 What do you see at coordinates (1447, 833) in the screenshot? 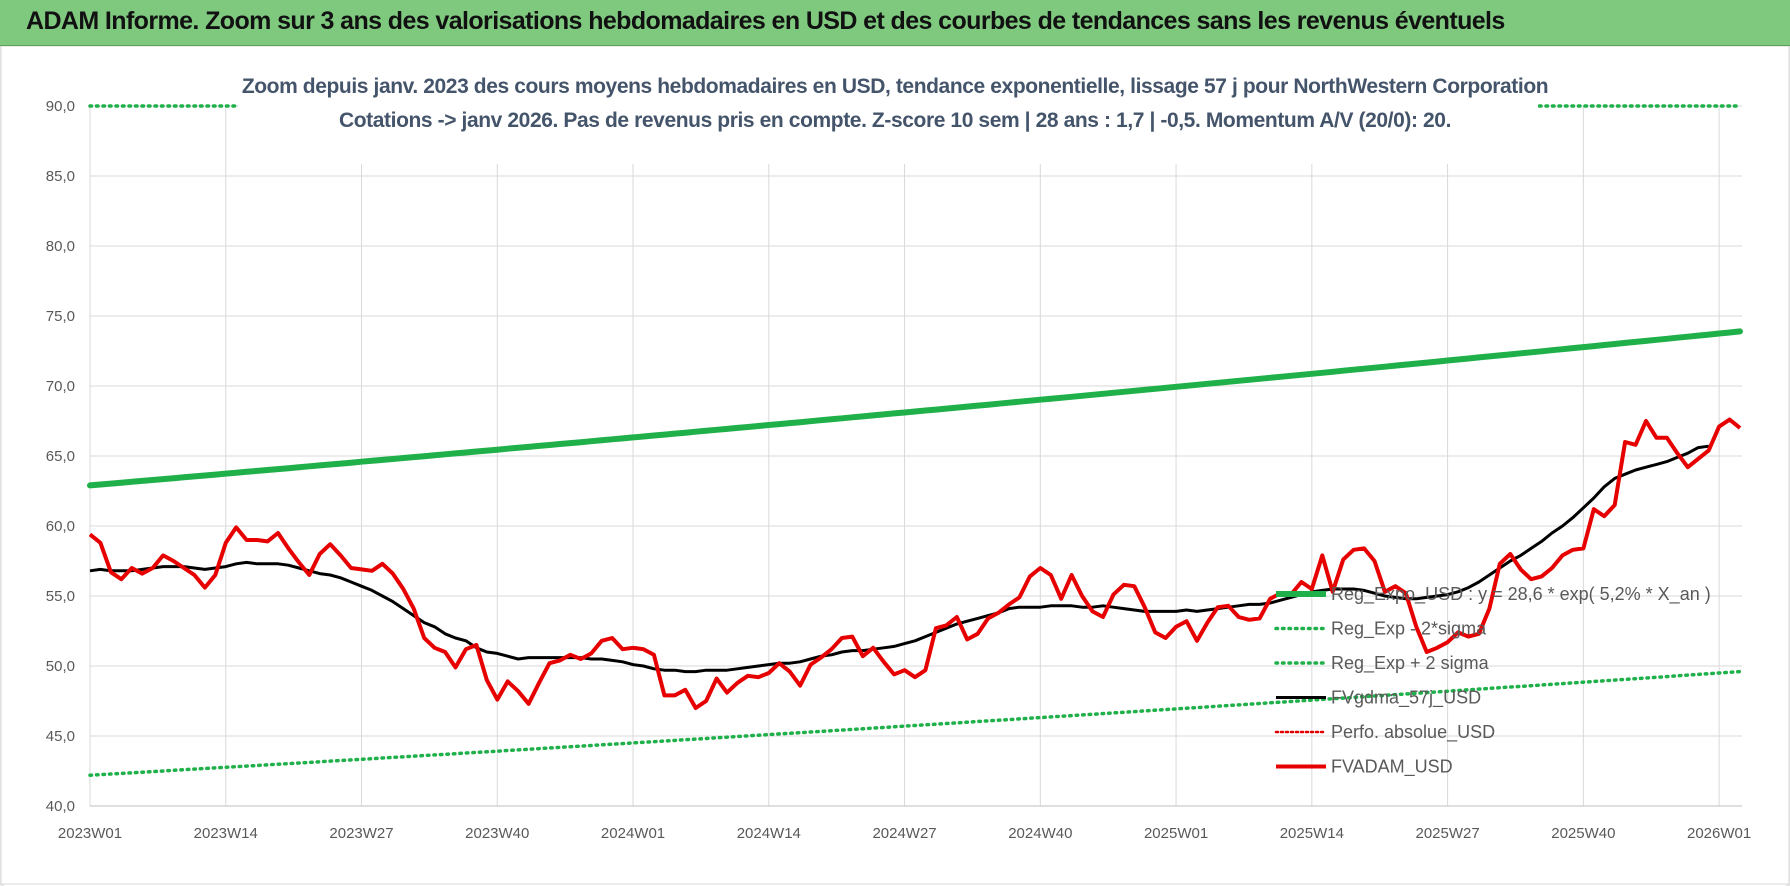
I see `x-tick-label: 2025W27` at bounding box center [1447, 833].